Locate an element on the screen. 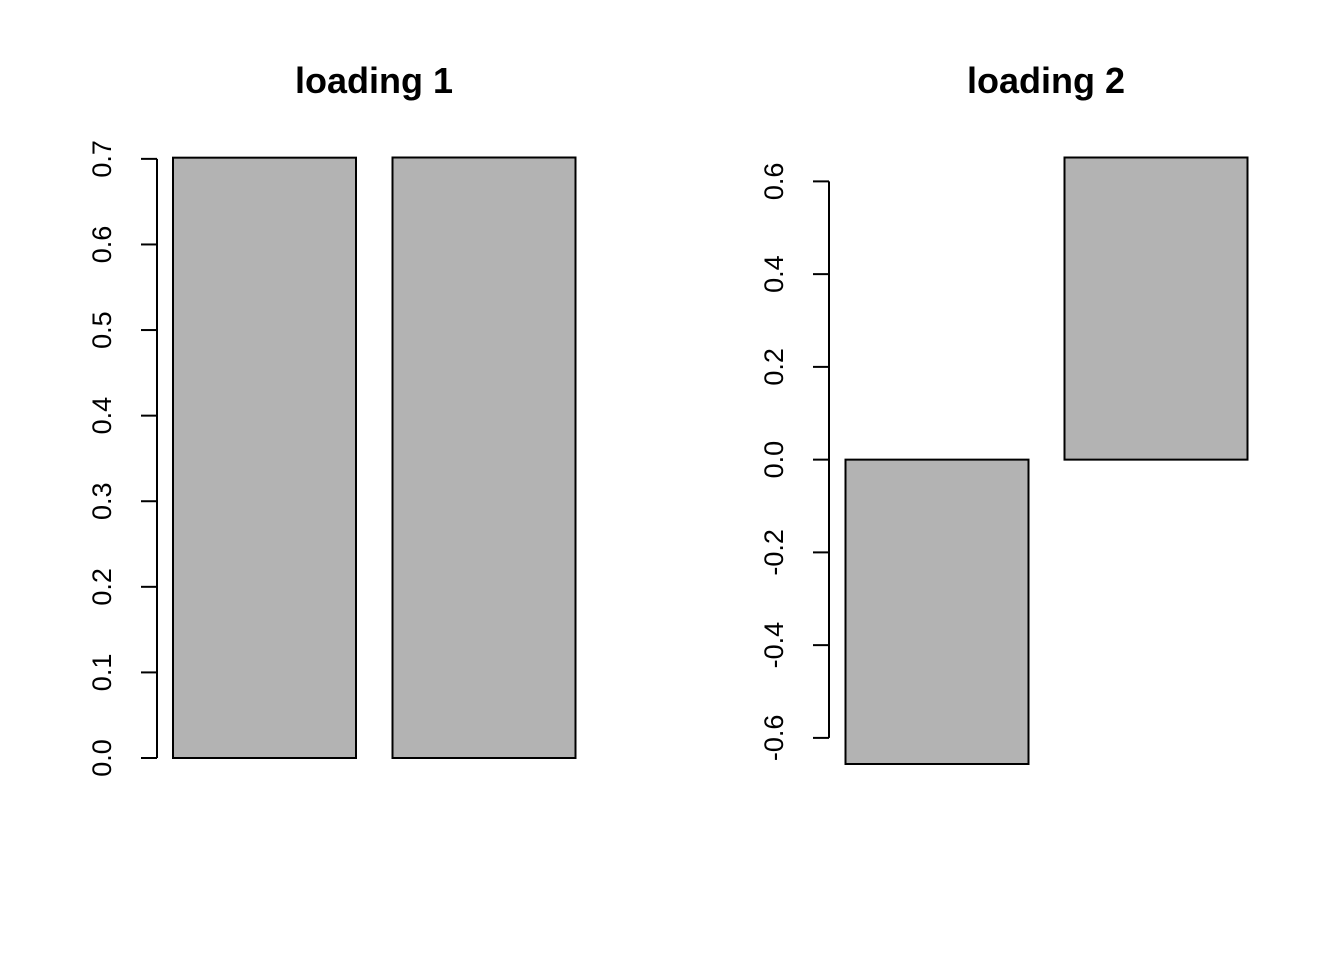  y-tick-label: 0.1 is located at coordinates (102, 673).